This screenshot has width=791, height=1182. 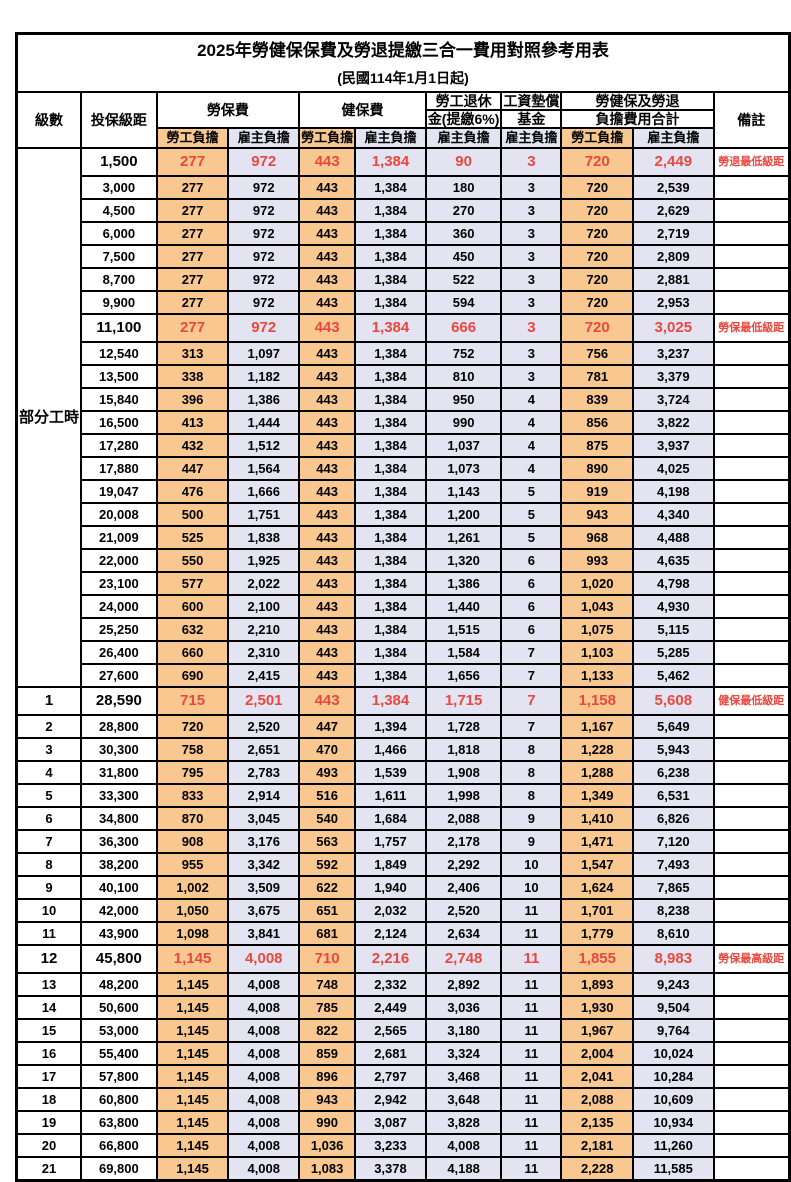 What do you see at coordinates (463, 514) in the screenshot?
I see `cell-pension-employer: 1,200` at bounding box center [463, 514].